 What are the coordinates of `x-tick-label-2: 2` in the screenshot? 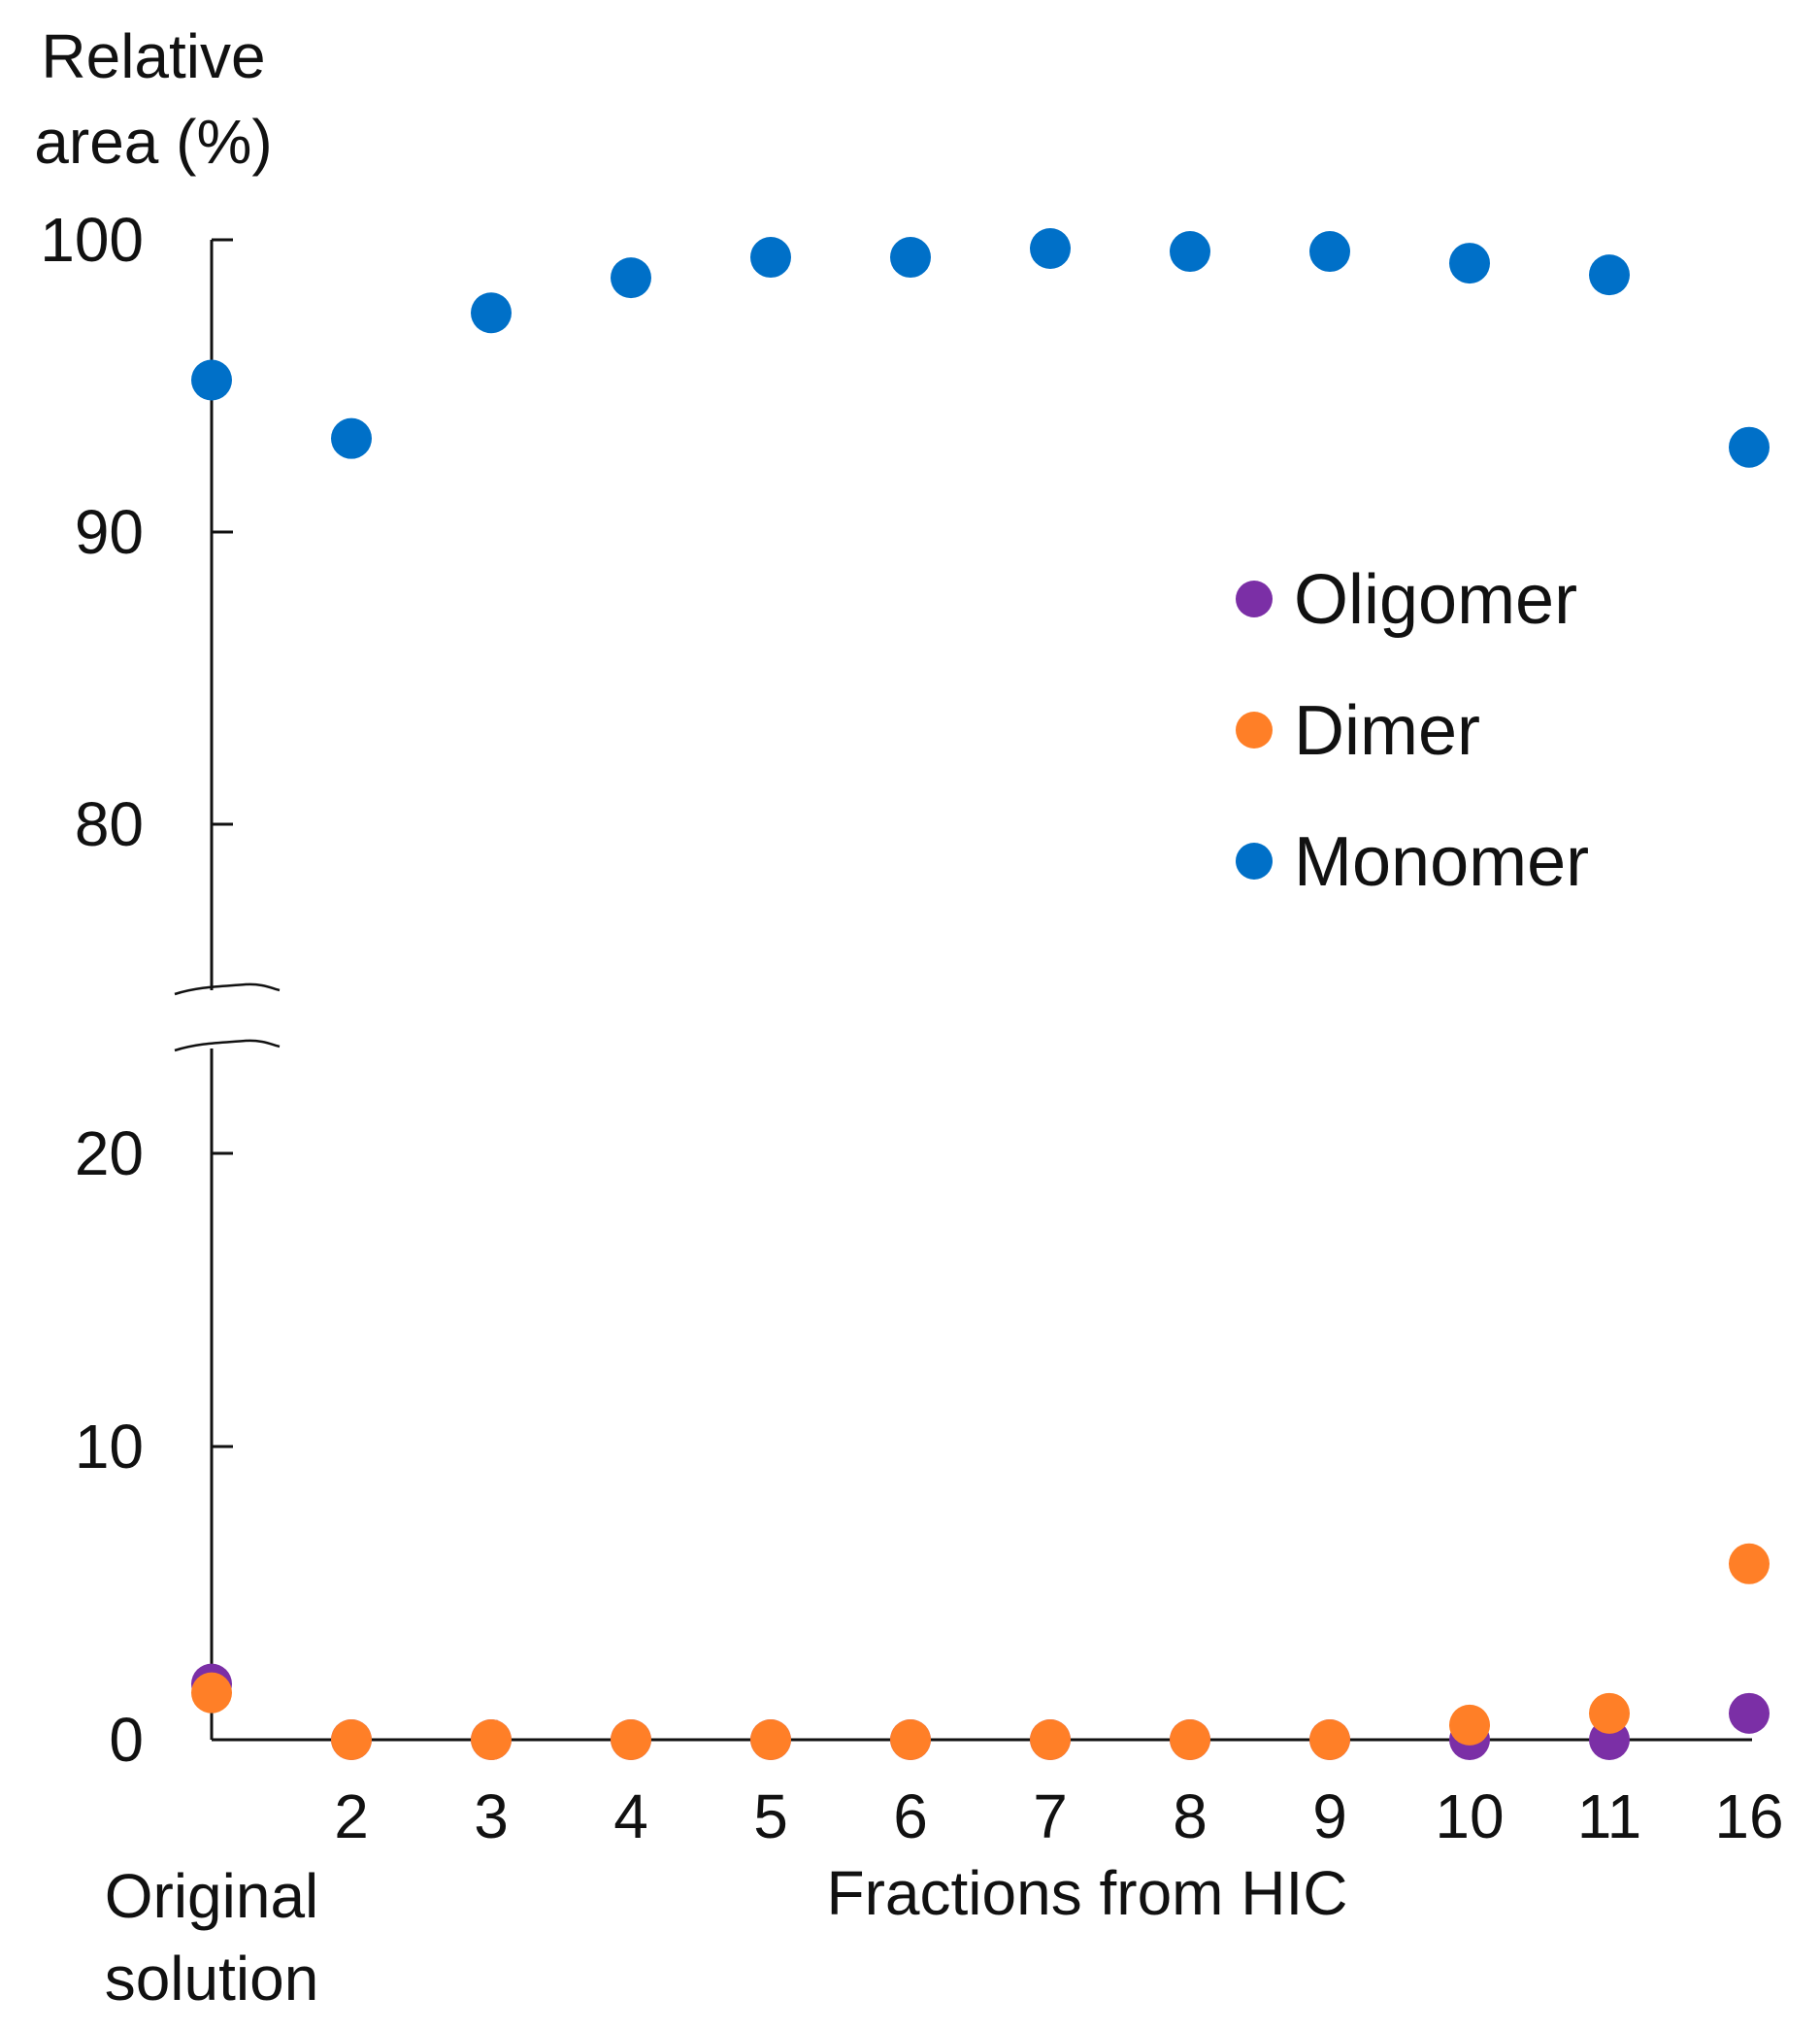 It's located at (351, 1816).